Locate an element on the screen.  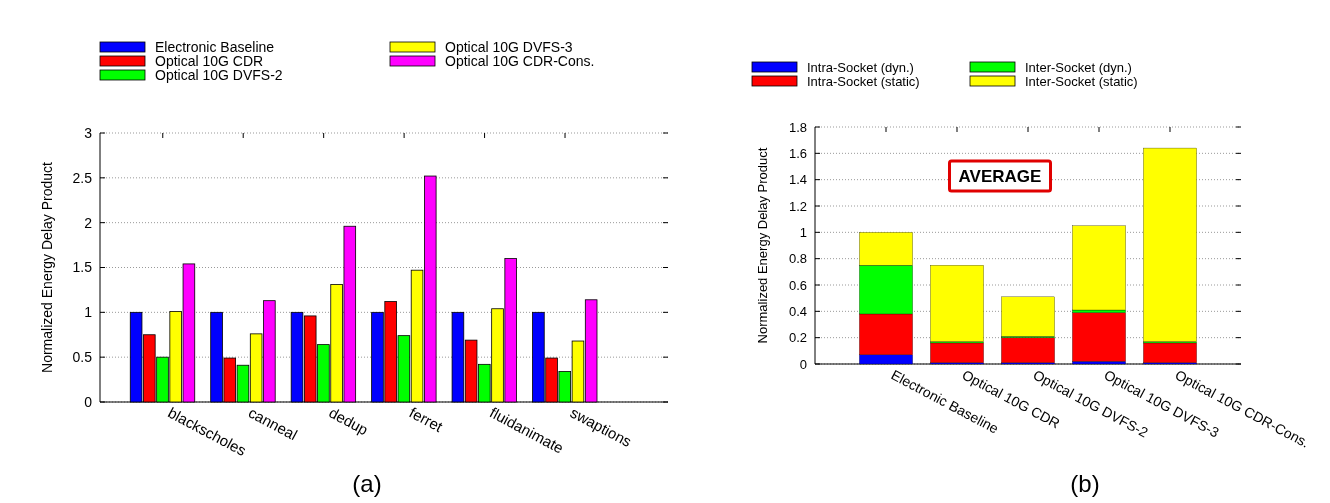
y-tick-label: 0.2 is located at coordinates (797, 338).